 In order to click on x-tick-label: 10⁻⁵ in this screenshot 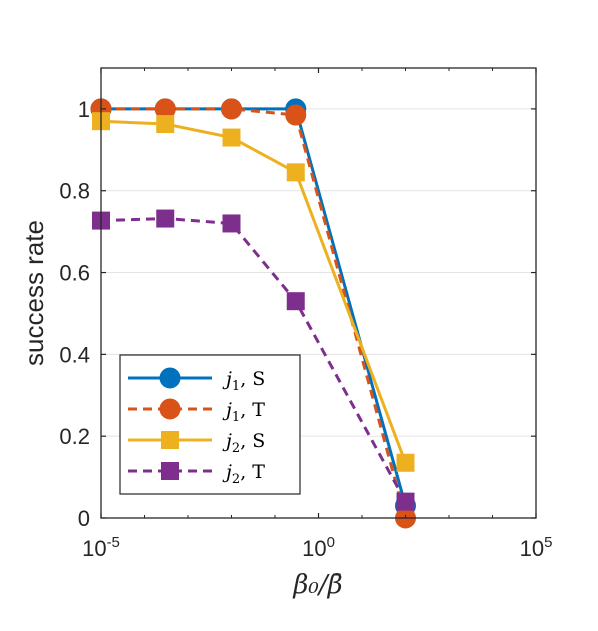, I will do `click(101, 547)`.